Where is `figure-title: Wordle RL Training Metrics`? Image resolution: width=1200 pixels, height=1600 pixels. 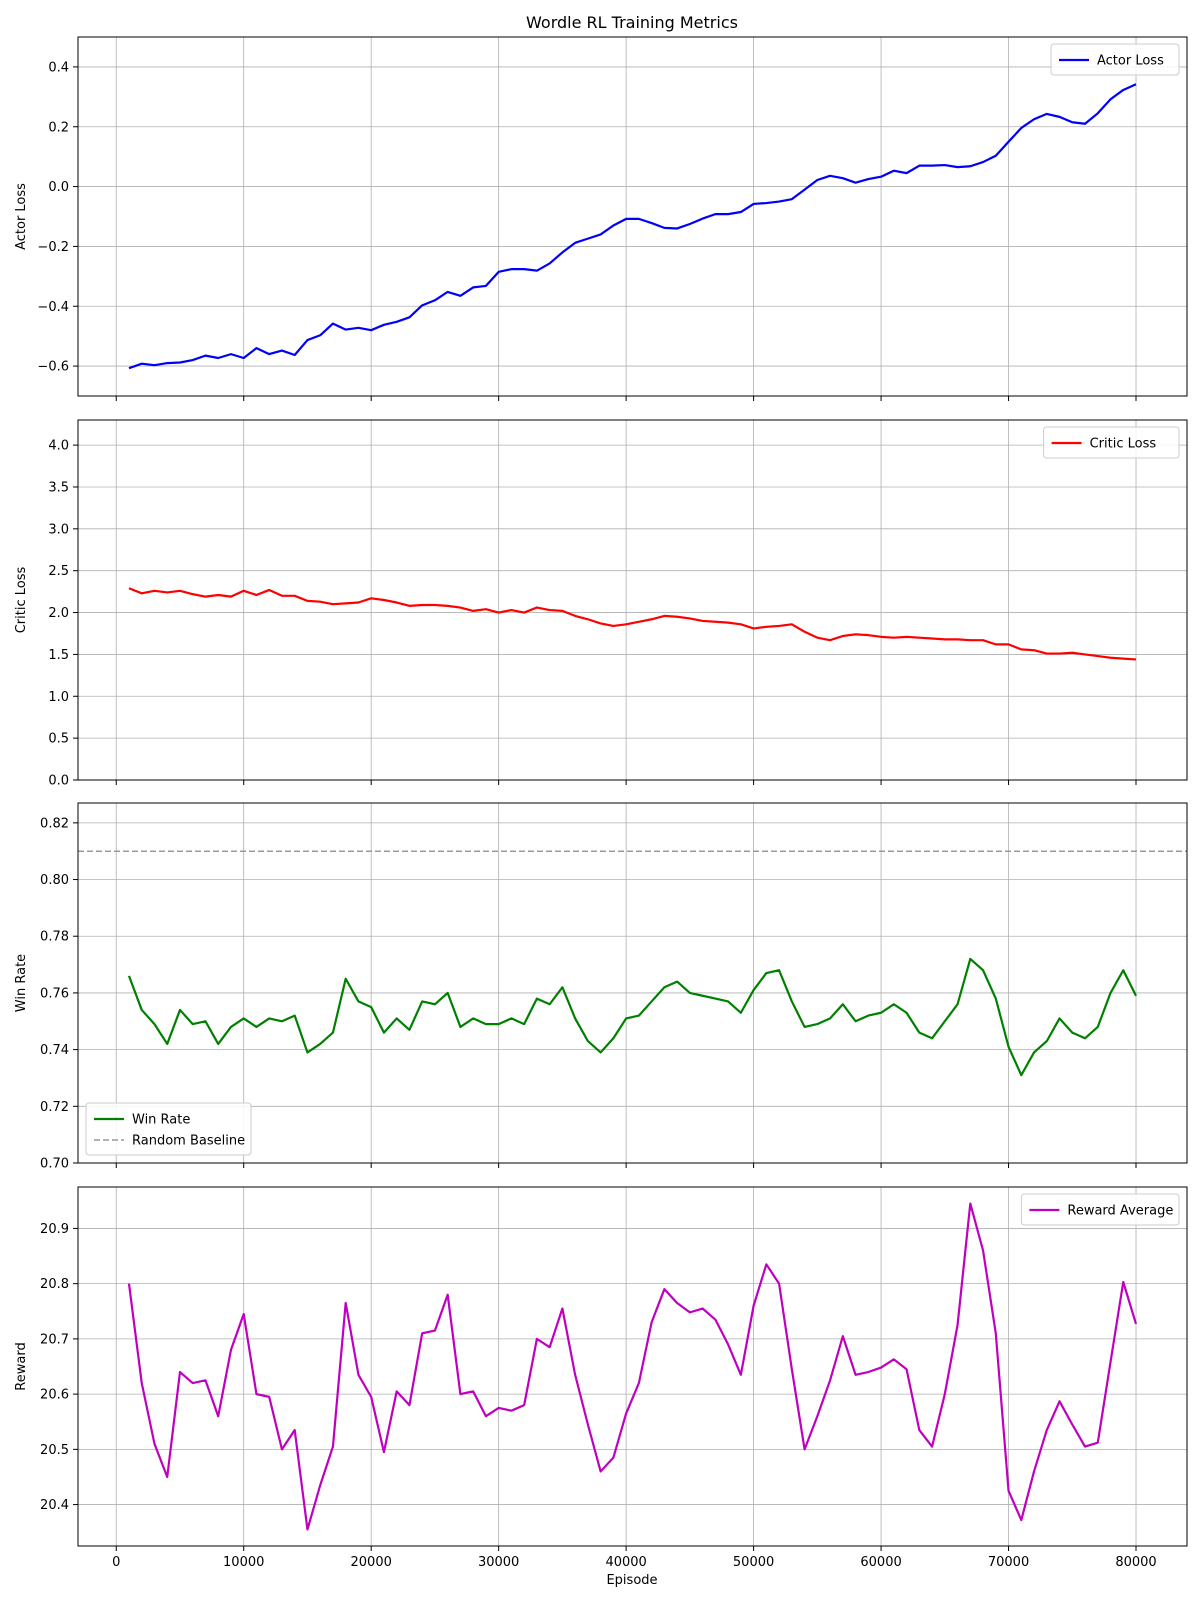 figure-title: Wordle RL Training Metrics is located at coordinates (632, 22).